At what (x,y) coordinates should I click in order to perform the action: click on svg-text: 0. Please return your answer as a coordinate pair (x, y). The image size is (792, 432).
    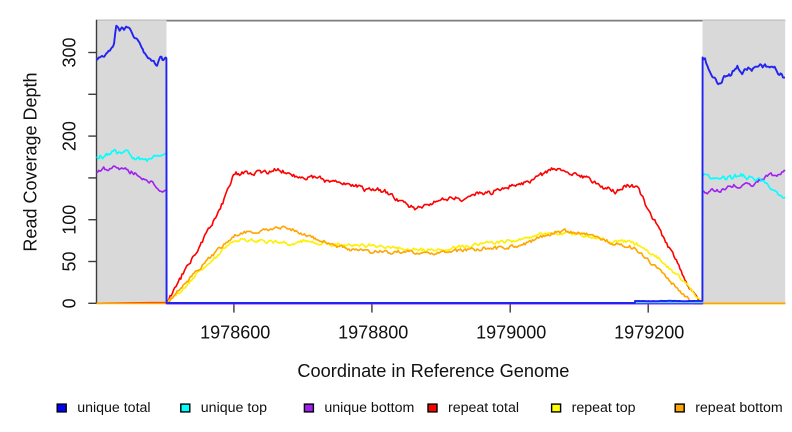
    Looking at the image, I should click on (70, 303).